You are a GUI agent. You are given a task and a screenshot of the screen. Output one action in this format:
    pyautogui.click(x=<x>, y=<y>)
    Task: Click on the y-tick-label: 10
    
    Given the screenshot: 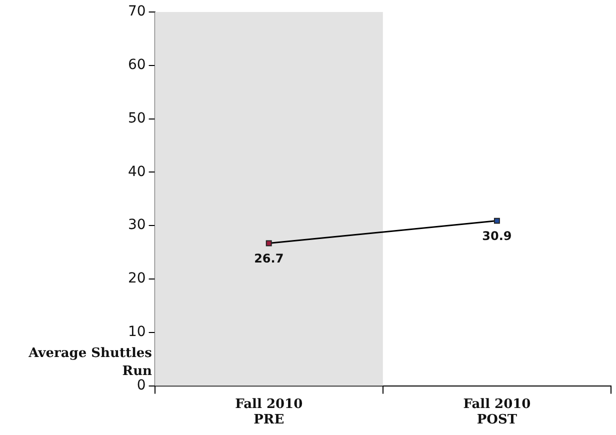 What is the action you would take?
    pyautogui.click(x=137, y=332)
    